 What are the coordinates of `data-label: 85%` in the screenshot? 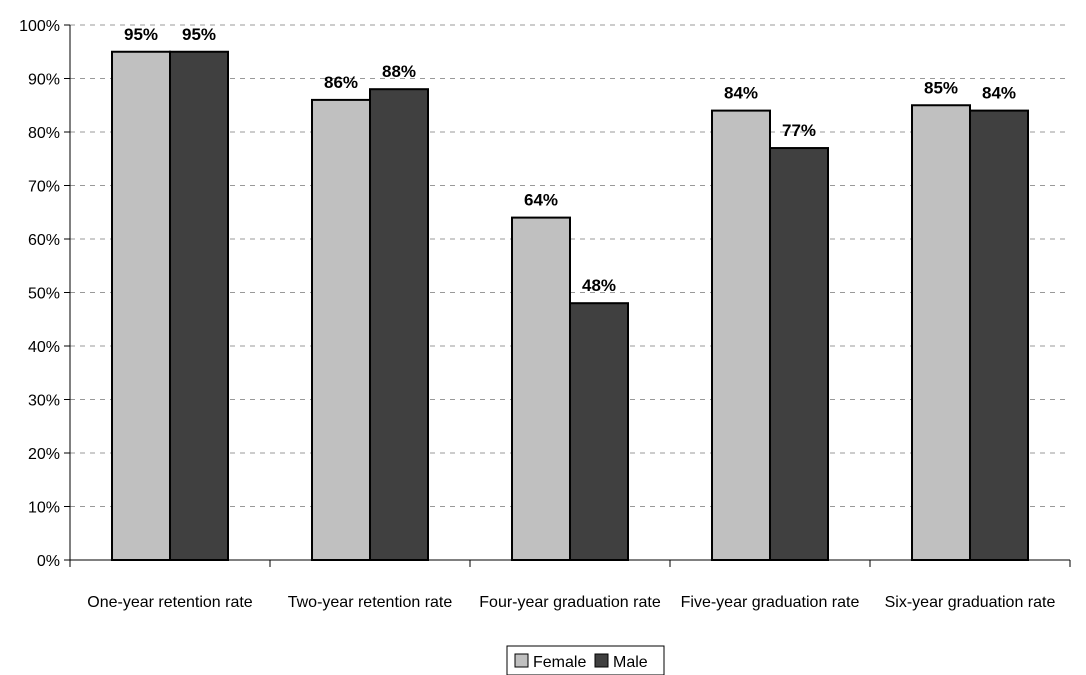 It's located at (941, 87).